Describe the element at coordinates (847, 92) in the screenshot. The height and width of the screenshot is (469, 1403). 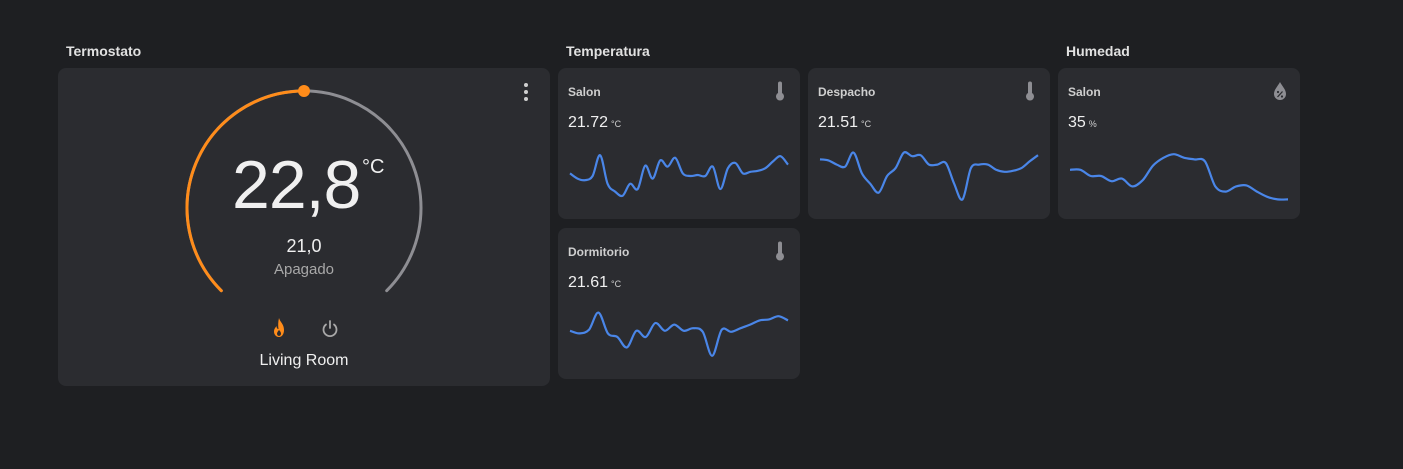
I see `sensor-name: Despacho` at that location.